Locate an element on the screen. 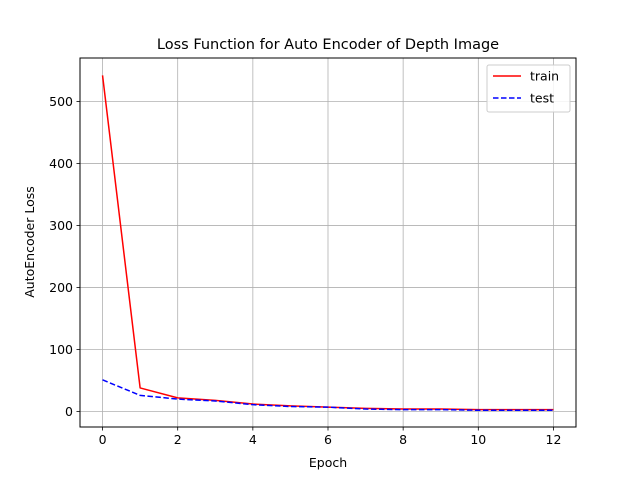  y-tick-label: 300 is located at coordinates (61, 225).